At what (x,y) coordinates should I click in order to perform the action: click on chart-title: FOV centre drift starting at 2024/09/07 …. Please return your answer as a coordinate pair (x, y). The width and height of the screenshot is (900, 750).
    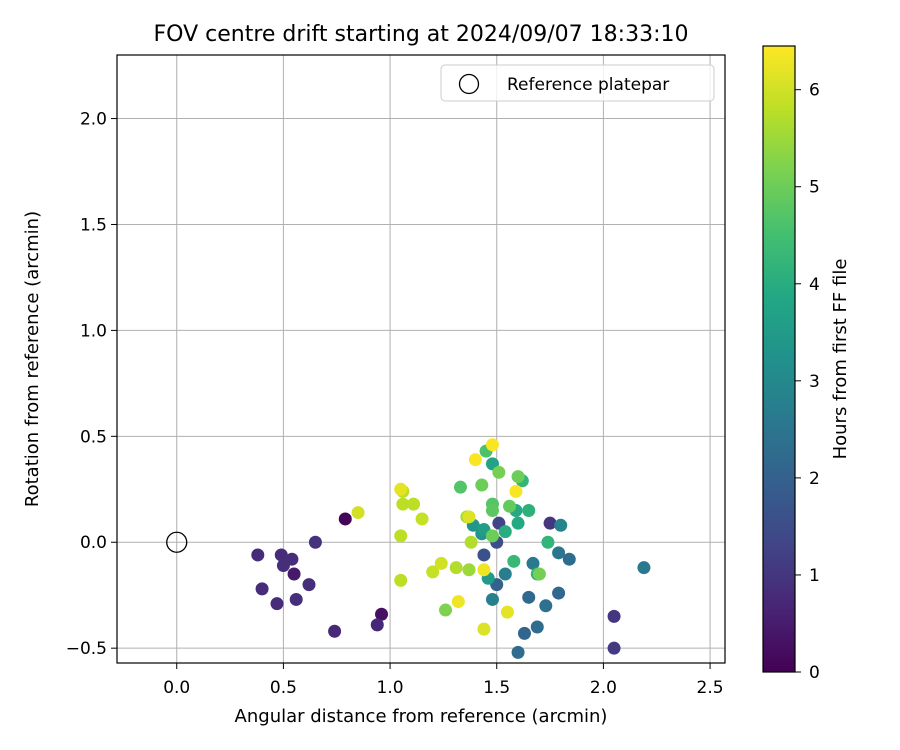
    Looking at the image, I should click on (421, 34).